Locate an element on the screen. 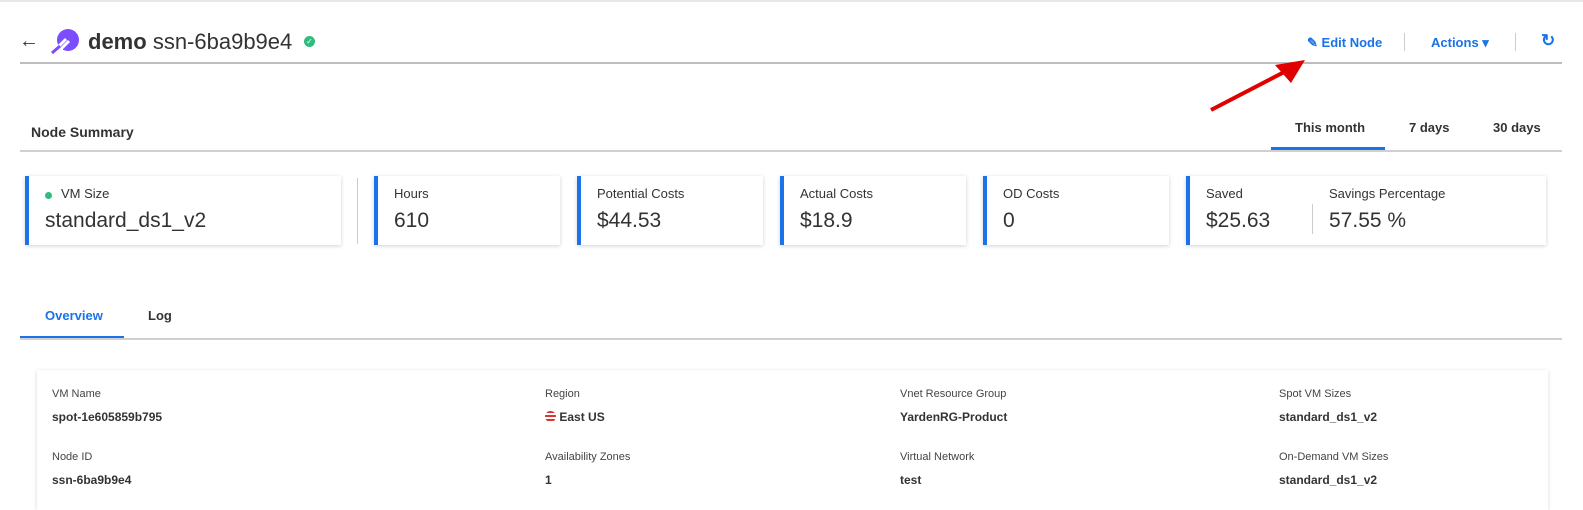 This screenshot has width=1583, height=510. header-divider is located at coordinates (791, 63).